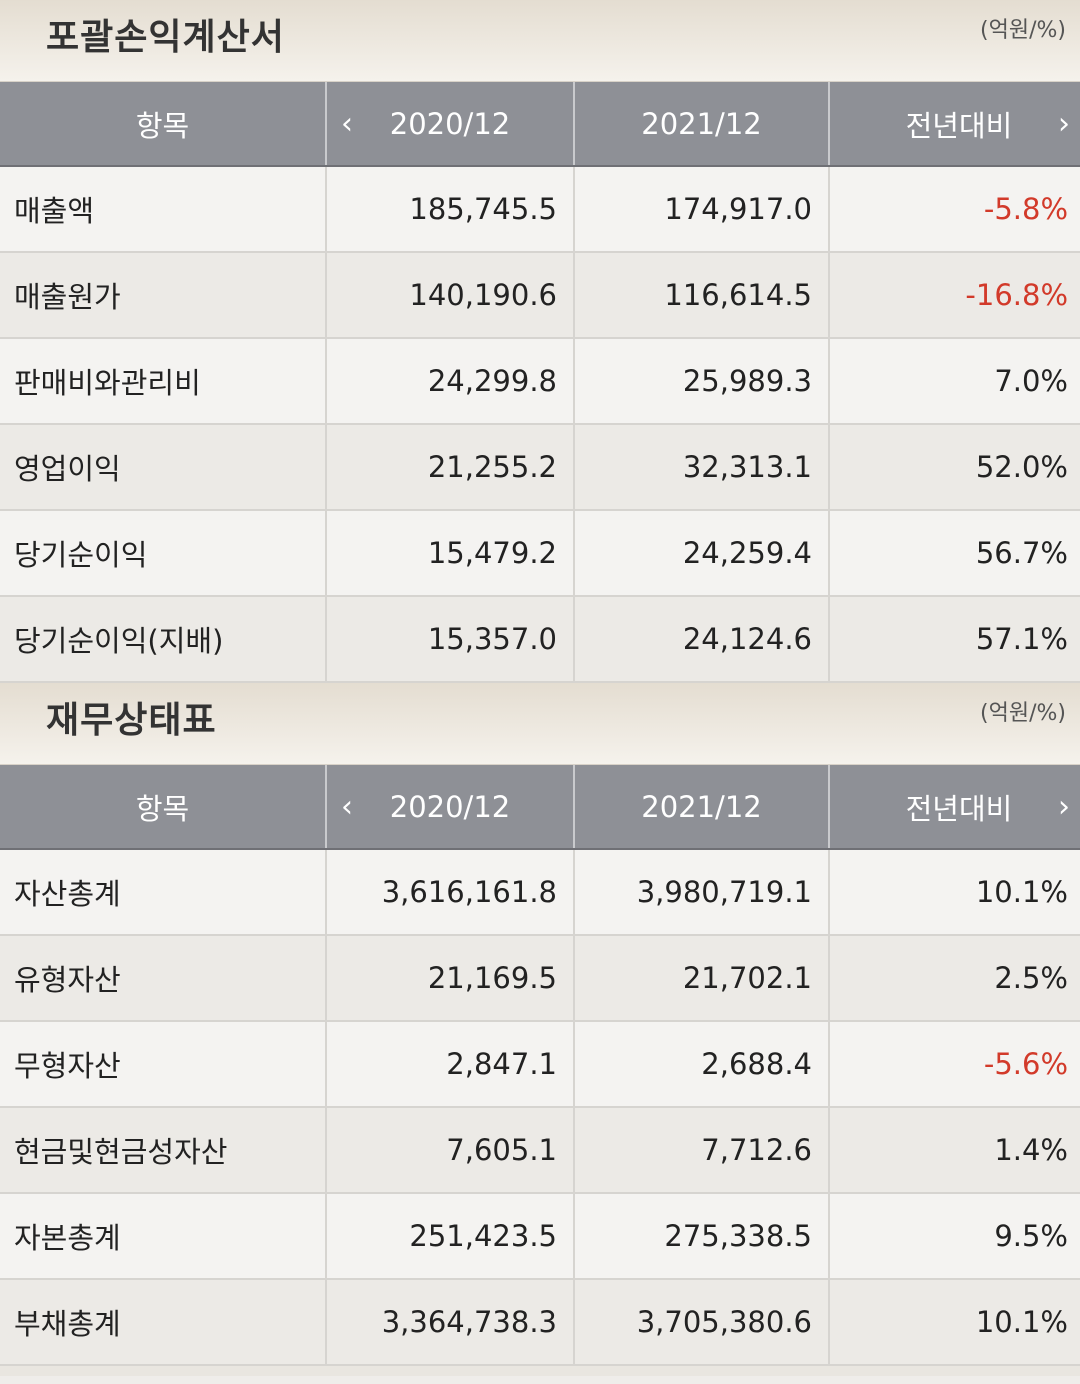  I want to click on table-row: 매출액 185,745.5 174,917.0 -5.8%, so click(540, 209).